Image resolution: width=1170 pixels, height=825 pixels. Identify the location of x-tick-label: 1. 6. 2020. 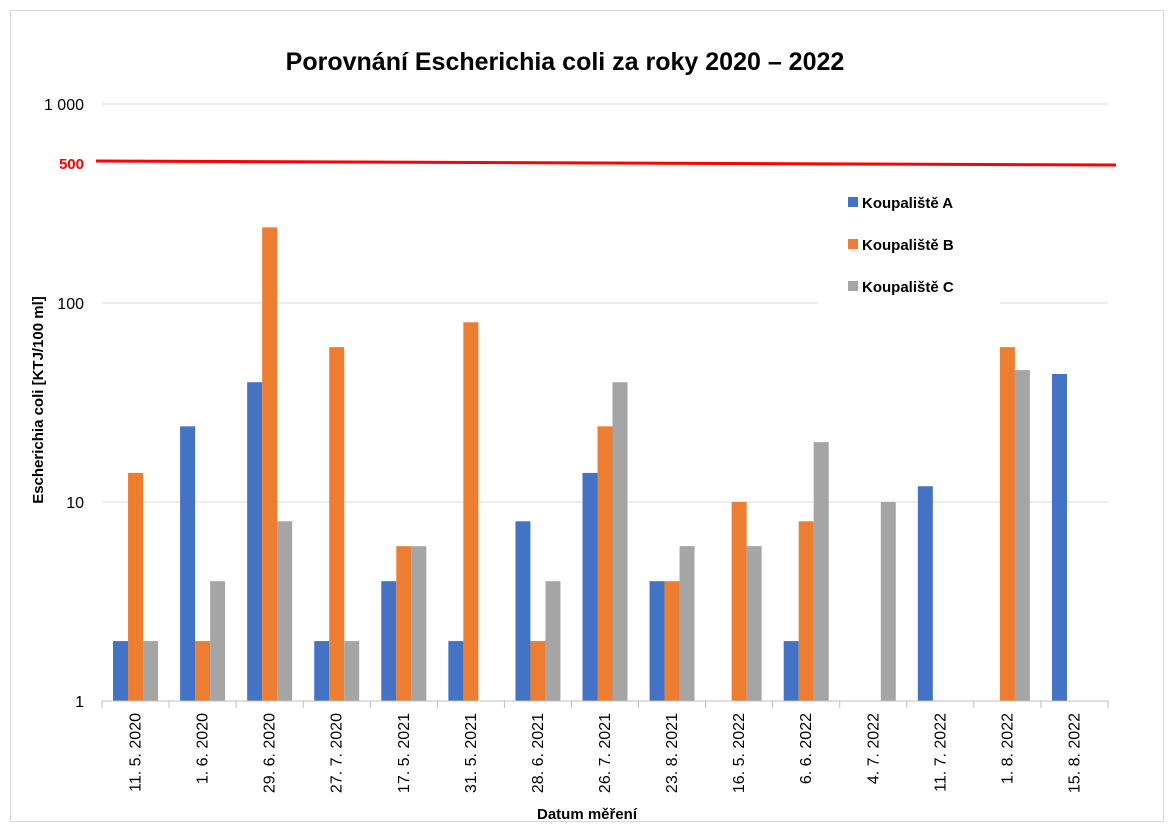
(203, 748).